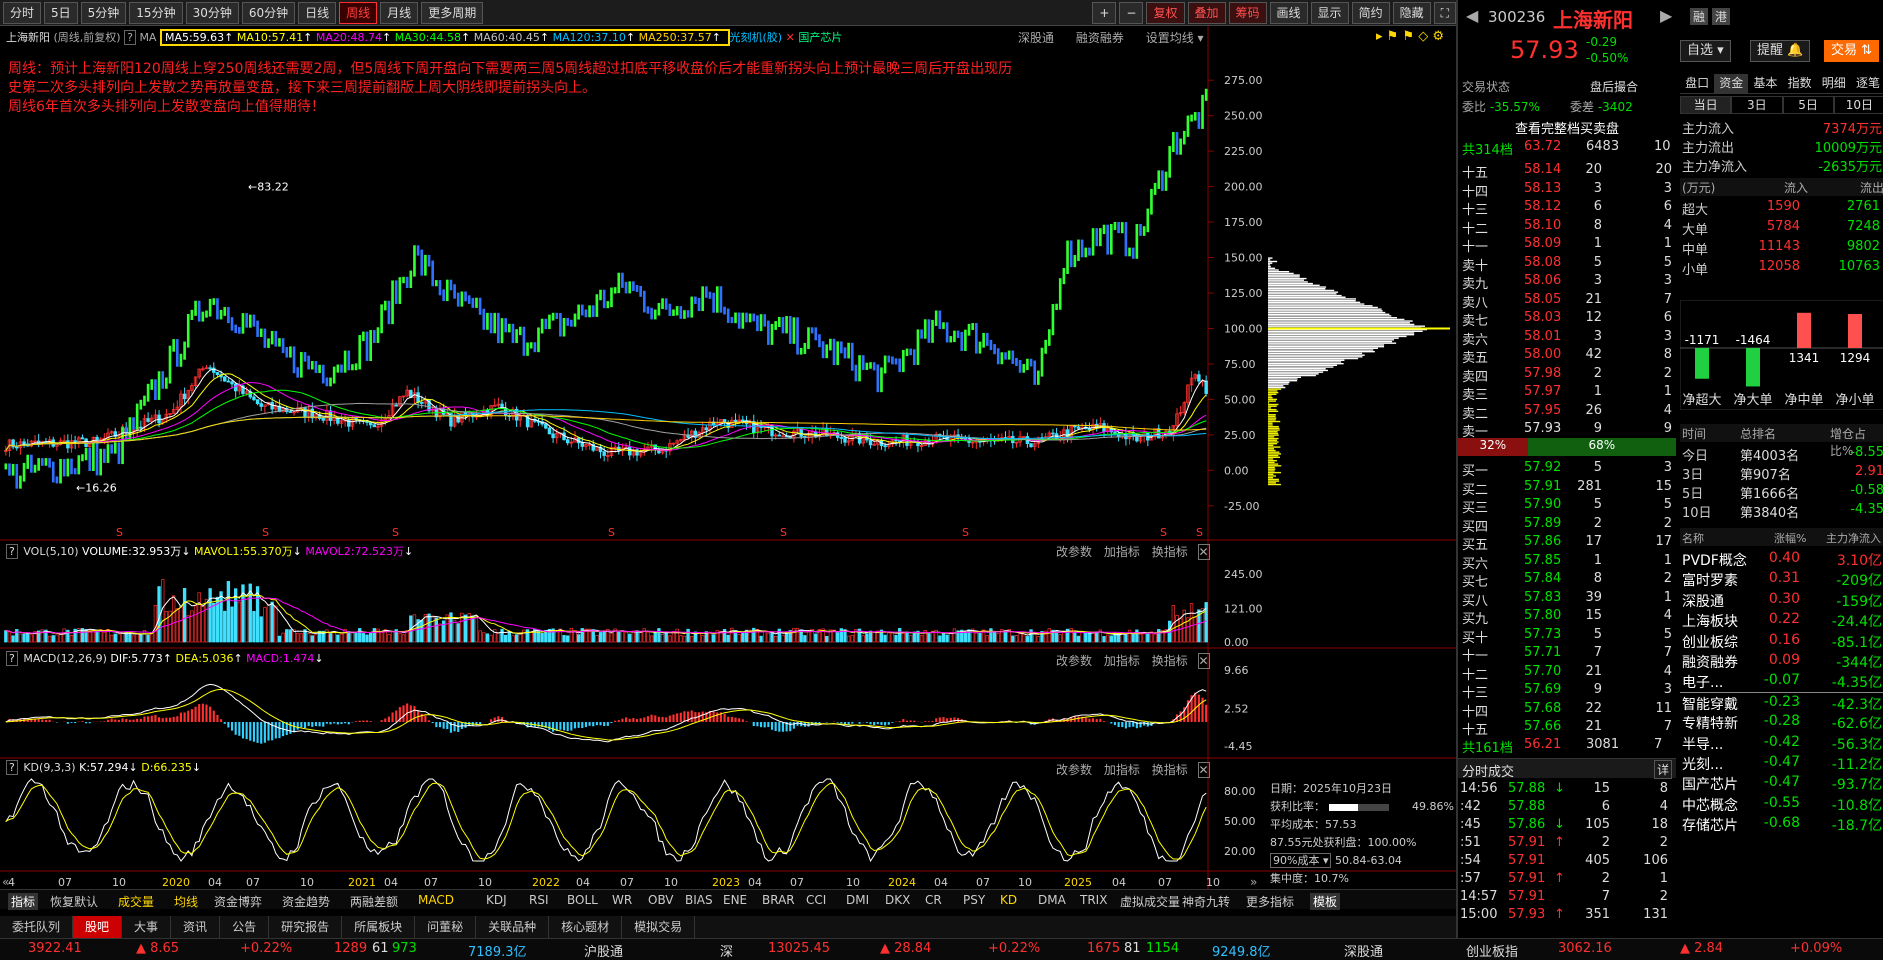 This screenshot has height=960, width=1883. What do you see at coordinates (1858, 105) in the screenshot?
I see `fund-period-3: 10日` at bounding box center [1858, 105].